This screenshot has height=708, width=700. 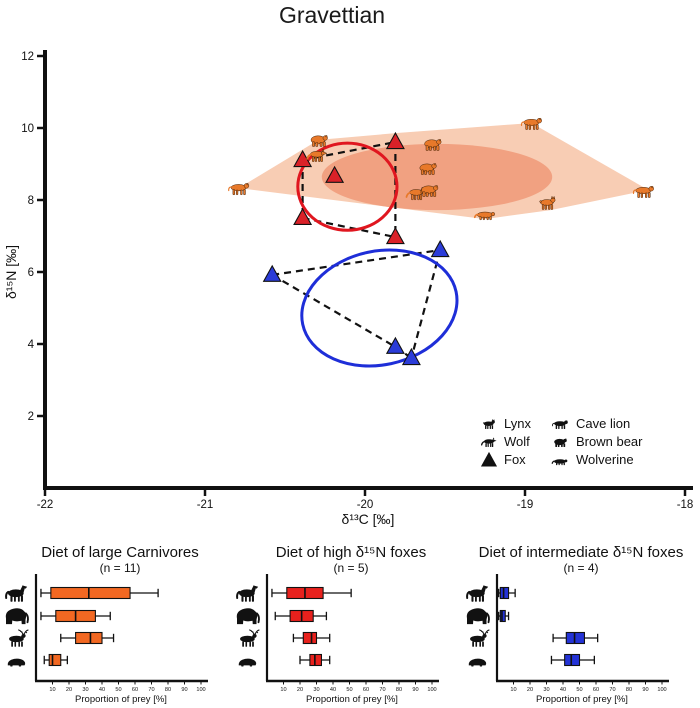 What do you see at coordinates (605, 459) in the screenshot?
I see `legend-label: Wolverine` at bounding box center [605, 459].